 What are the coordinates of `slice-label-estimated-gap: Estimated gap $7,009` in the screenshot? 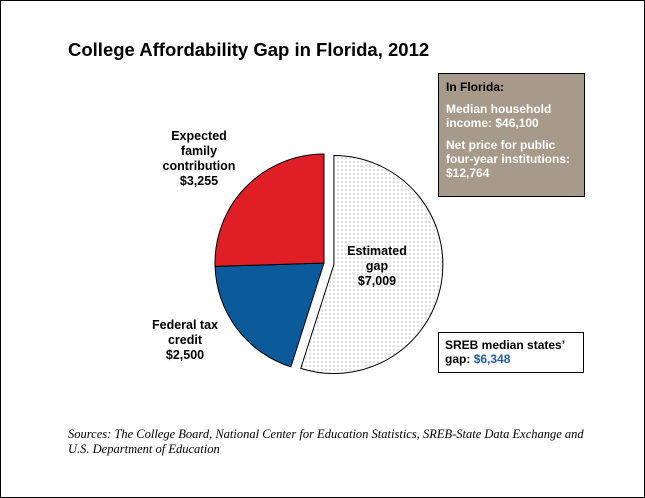 It's located at (377, 266).